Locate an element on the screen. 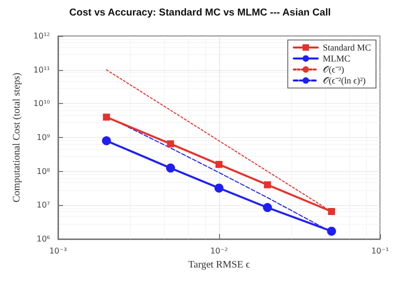 The width and height of the screenshot is (400, 281). legend-label: 𝒪(ϵ⁻²(ln ϵ)²) is located at coordinates (344, 81).